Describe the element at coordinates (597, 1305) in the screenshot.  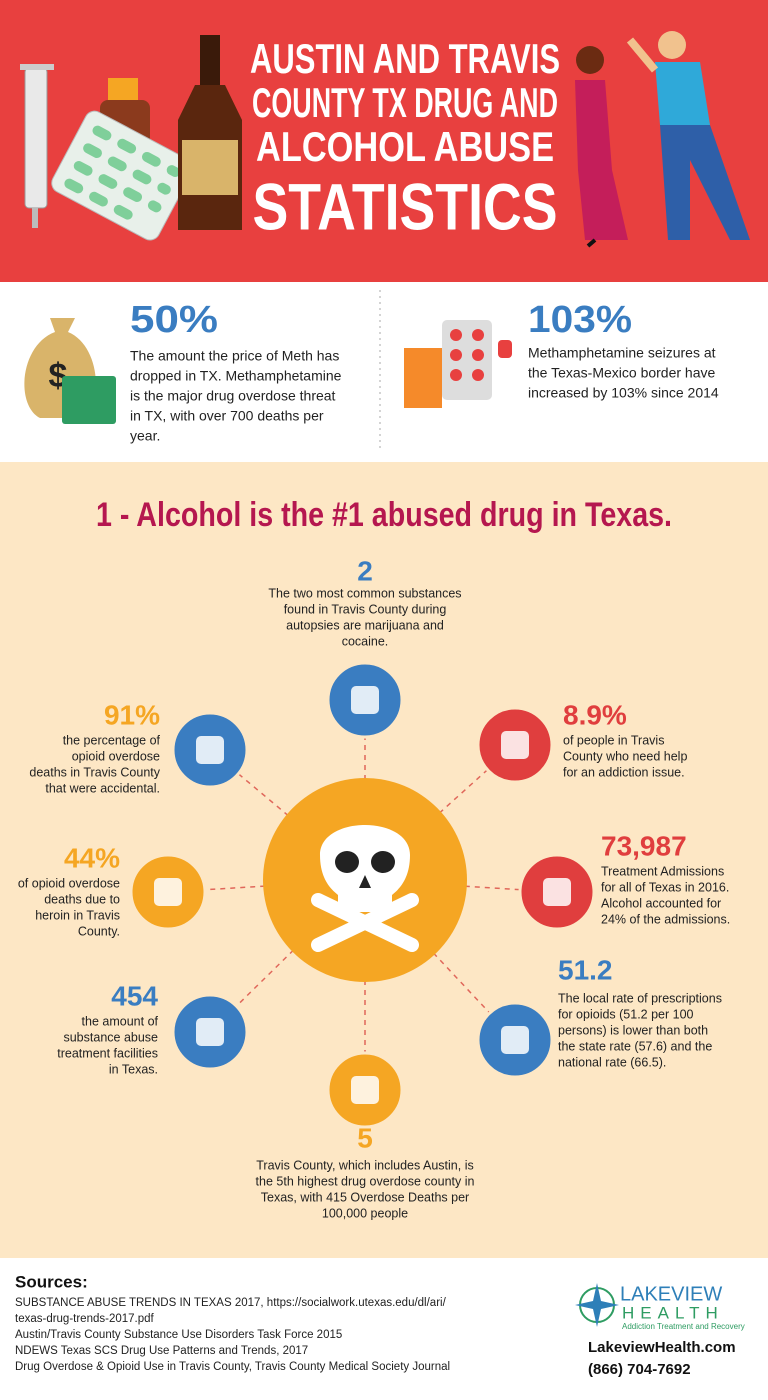
I see `logo-star` at that location.